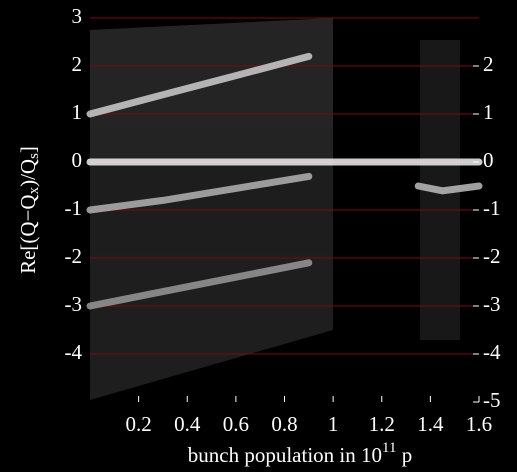 The image size is (517, 472). Describe the element at coordinates (74, 208) in the screenshot. I see `y-tick-label: -1` at that location.